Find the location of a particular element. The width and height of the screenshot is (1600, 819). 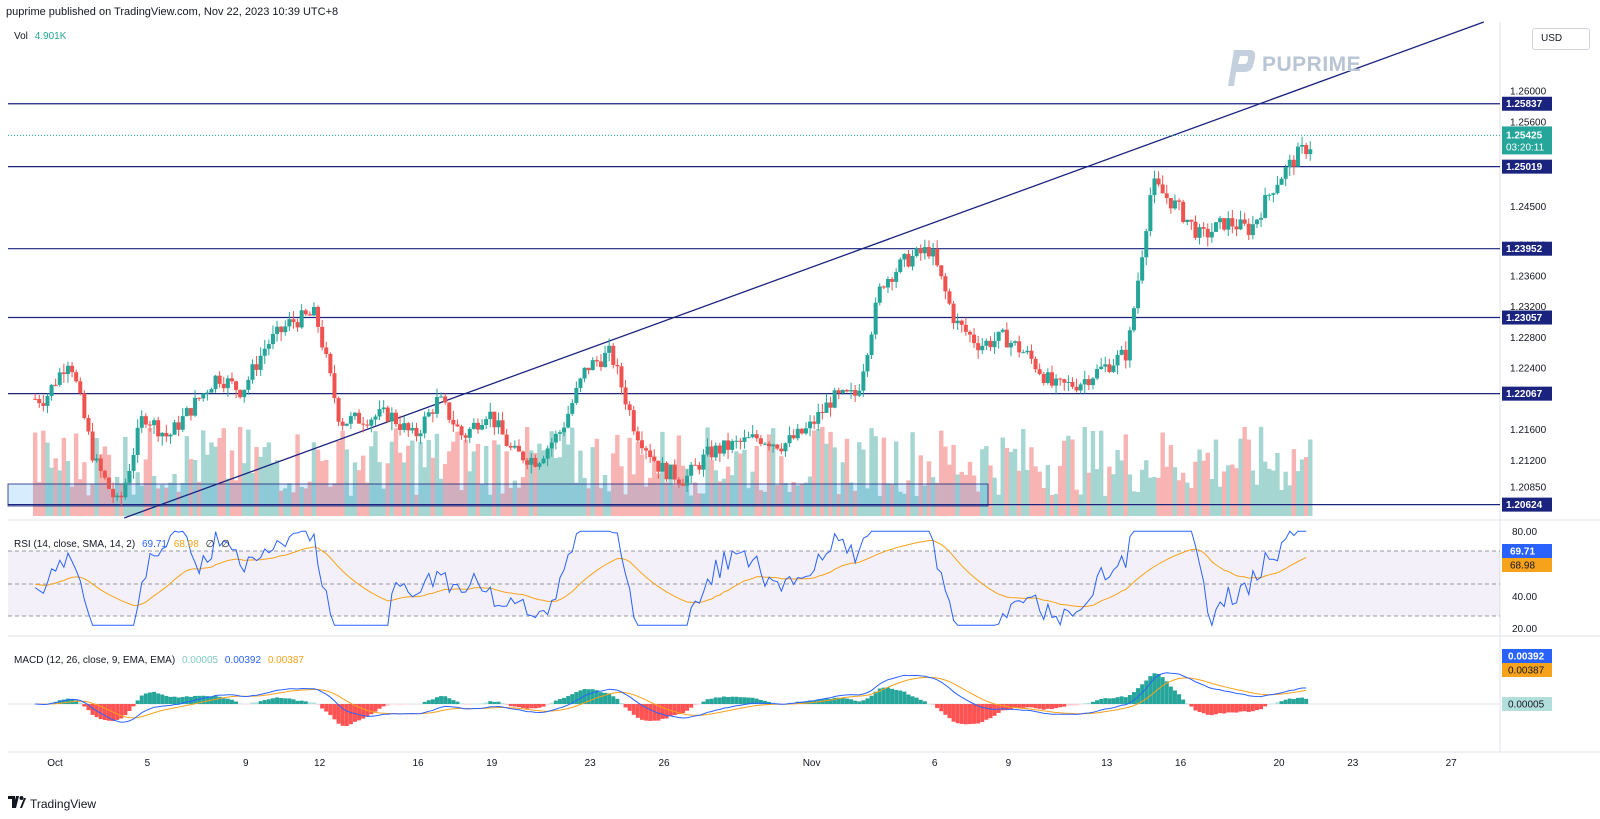

signal-value-tag is located at coordinates (1527, 670).